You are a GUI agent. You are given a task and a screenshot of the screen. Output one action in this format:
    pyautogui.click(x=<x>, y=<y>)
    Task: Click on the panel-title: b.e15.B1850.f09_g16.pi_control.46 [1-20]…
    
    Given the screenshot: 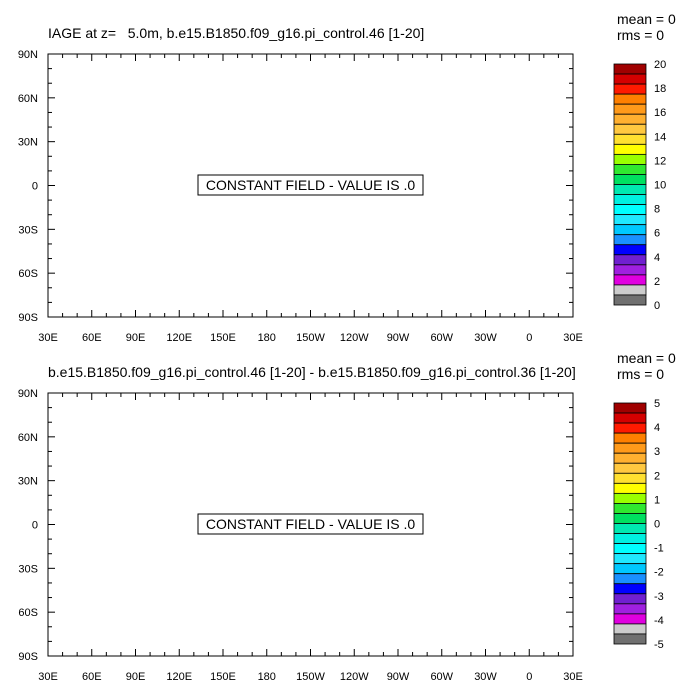 What is the action you would take?
    pyautogui.click(x=312, y=372)
    